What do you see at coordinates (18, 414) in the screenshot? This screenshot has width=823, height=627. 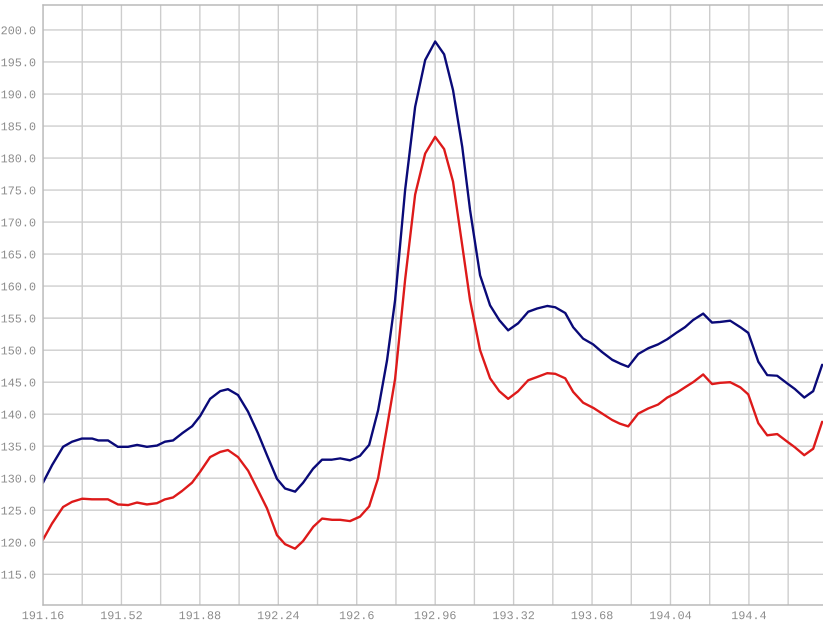 I see `y-tick-label: 140.0` at bounding box center [18, 414].